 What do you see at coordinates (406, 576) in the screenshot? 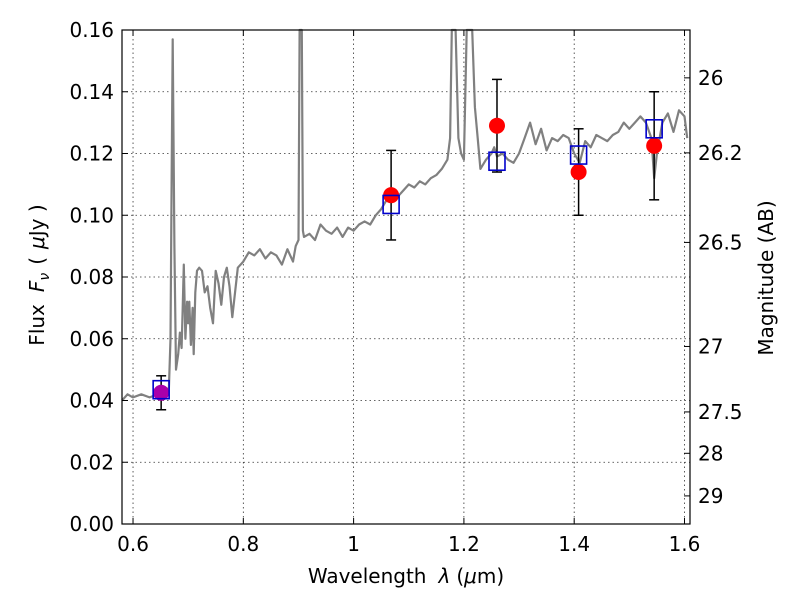
I see `x-axis-title: Wavelength λ (μm)` at bounding box center [406, 576].